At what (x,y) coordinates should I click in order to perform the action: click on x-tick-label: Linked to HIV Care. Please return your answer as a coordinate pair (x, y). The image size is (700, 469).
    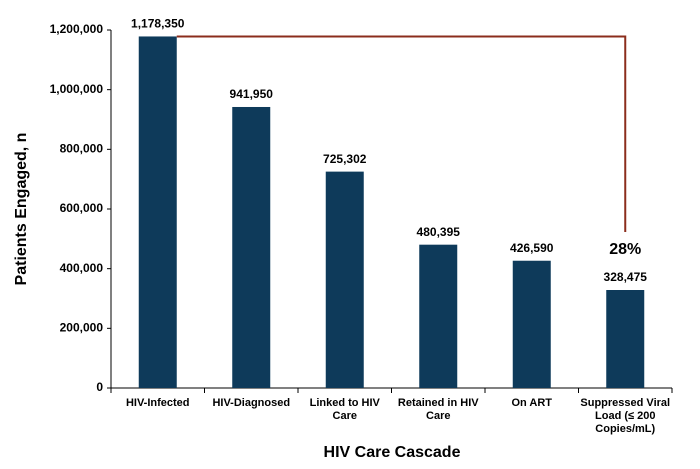
    Looking at the image, I should click on (344, 409).